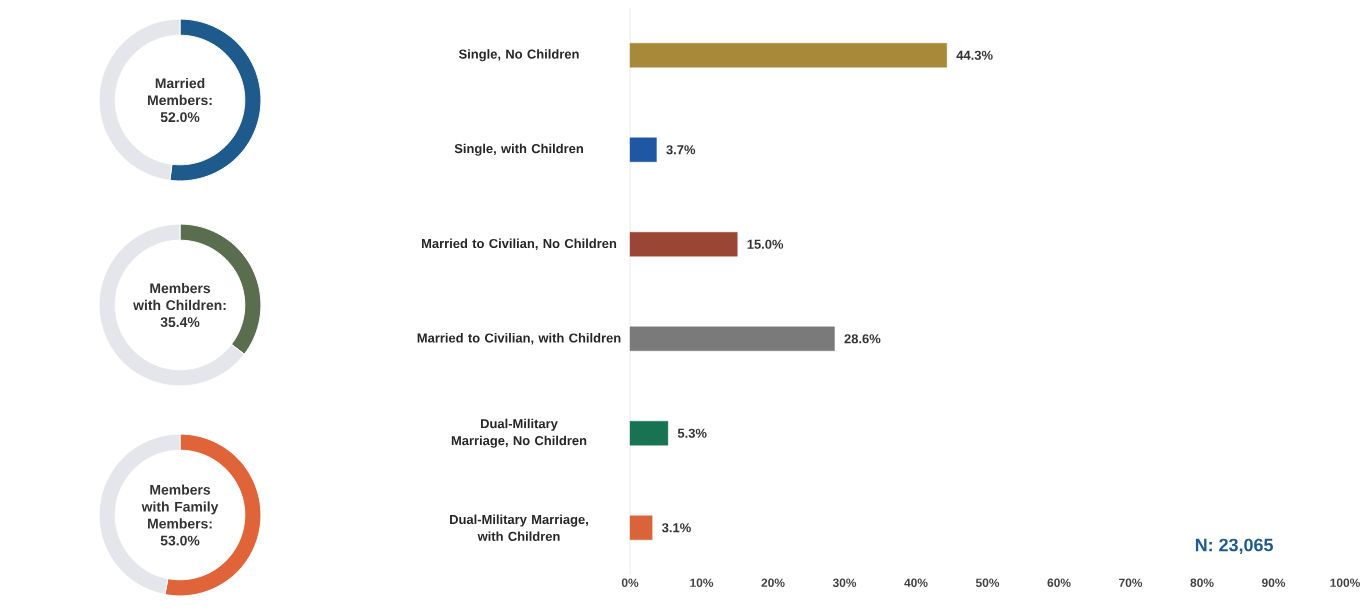 This screenshot has width=1361, height=615. I want to click on data-label: 28.6%, so click(862, 339).